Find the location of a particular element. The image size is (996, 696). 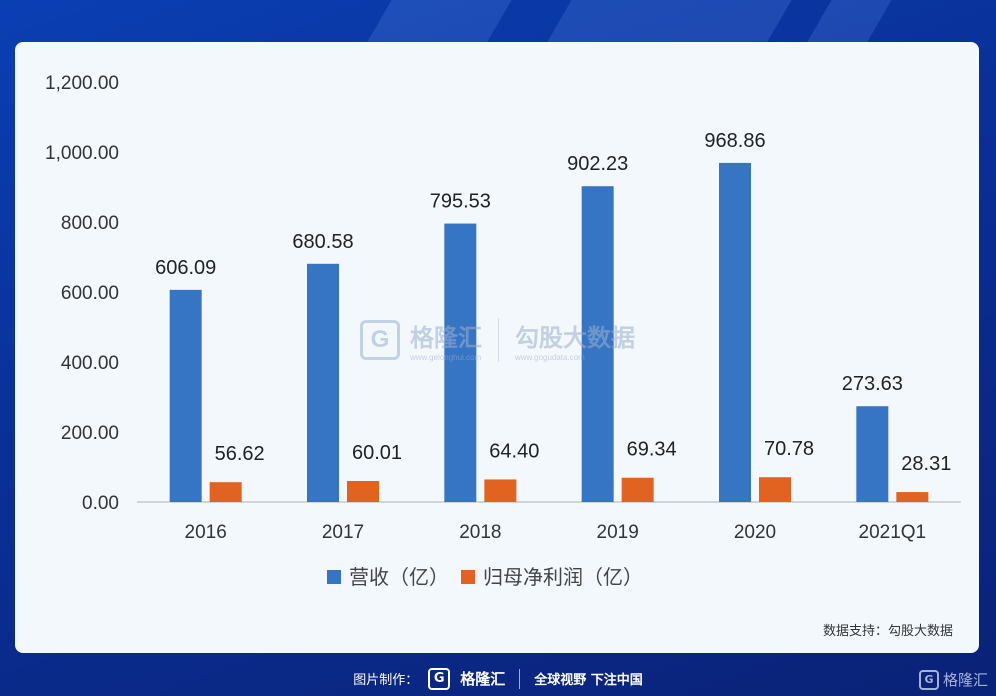

x-tick-label: 2020 is located at coordinates (755, 532).